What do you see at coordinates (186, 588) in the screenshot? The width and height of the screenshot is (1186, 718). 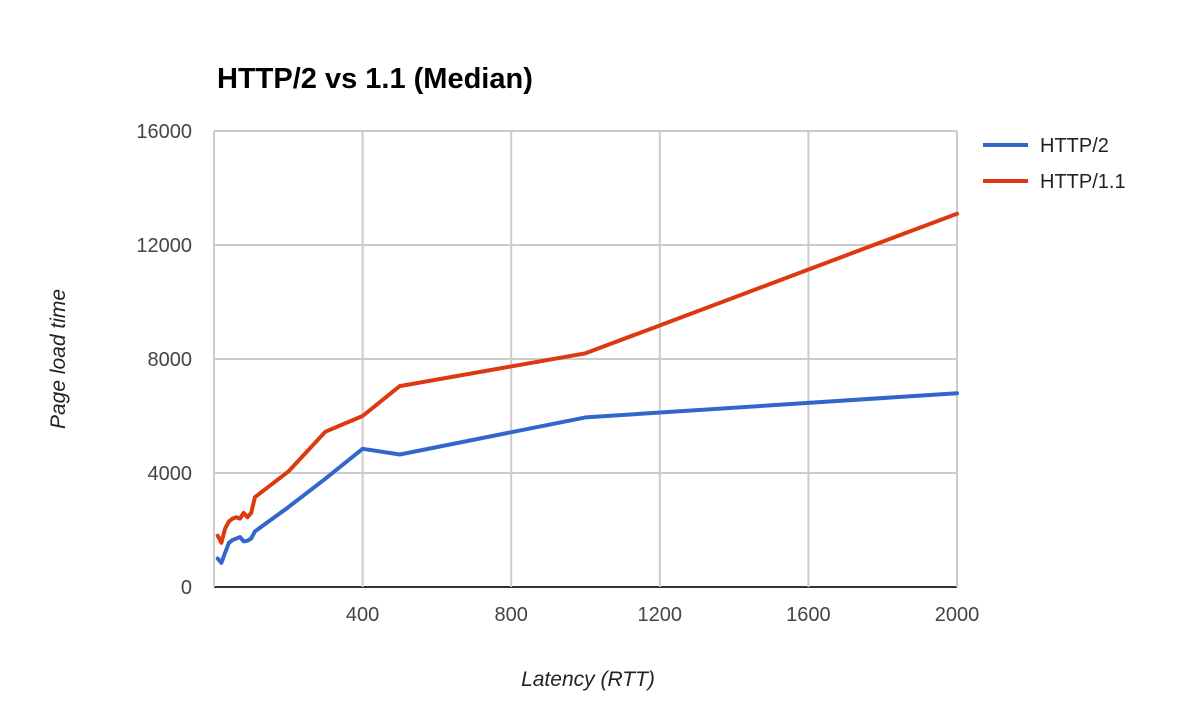 I see `y-tick-label: 0` at bounding box center [186, 588].